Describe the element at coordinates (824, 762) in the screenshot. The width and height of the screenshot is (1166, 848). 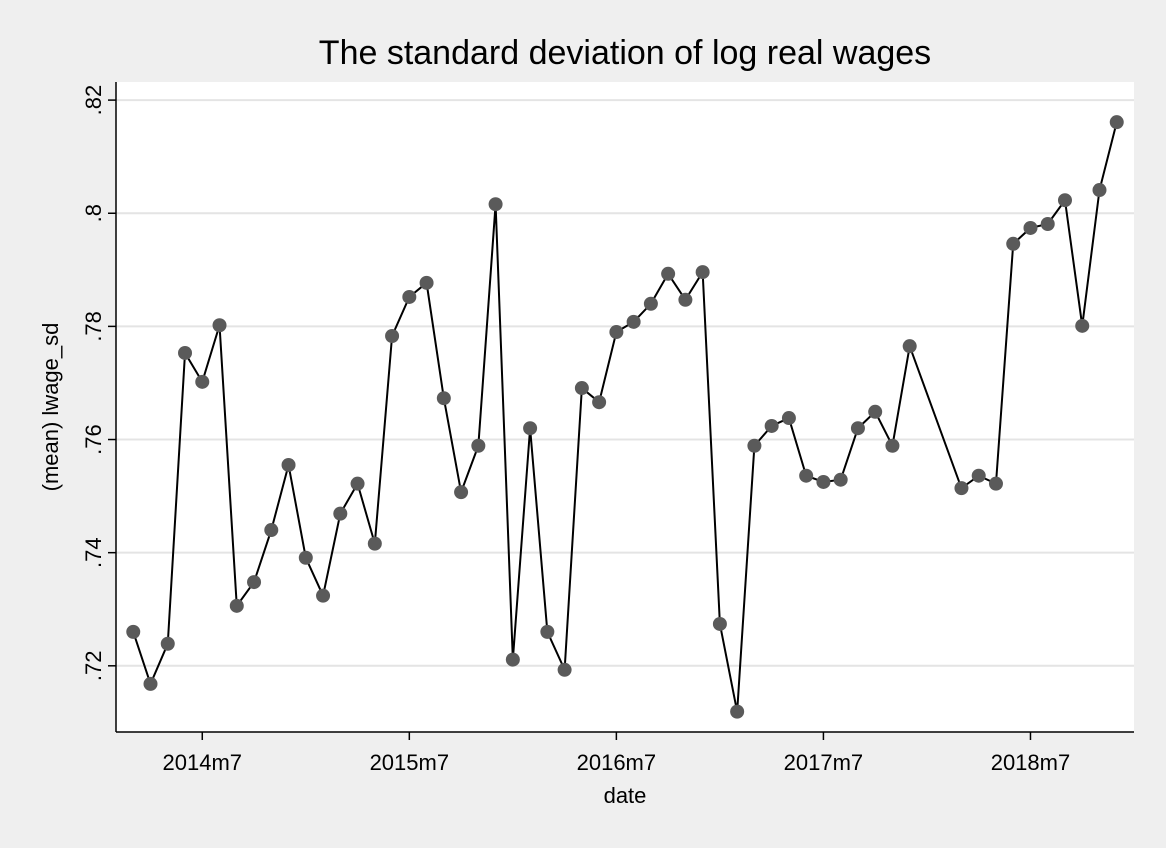
I see `x-tick-label: 2017m7` at that location.